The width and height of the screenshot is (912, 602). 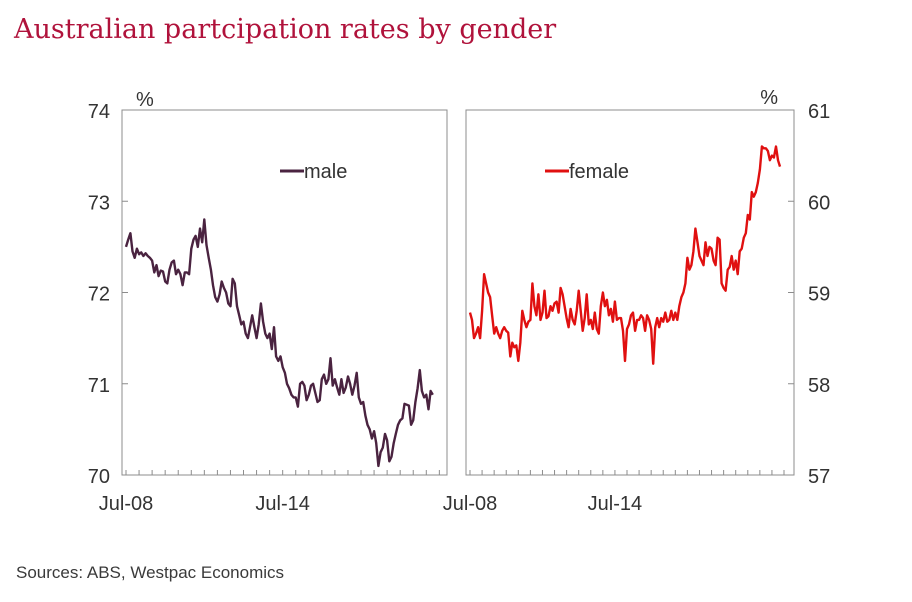 I want to click on y-tick-label: 74, so click(x=99, y=112).